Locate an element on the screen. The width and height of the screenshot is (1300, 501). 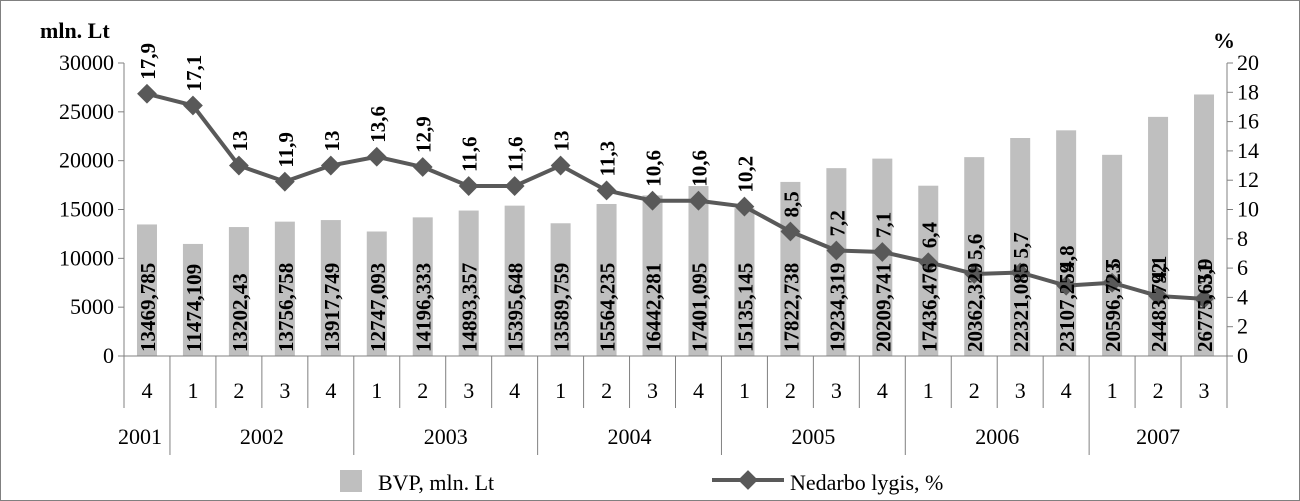
right-tick-label: 18 is located at coordinates (1248, 91).